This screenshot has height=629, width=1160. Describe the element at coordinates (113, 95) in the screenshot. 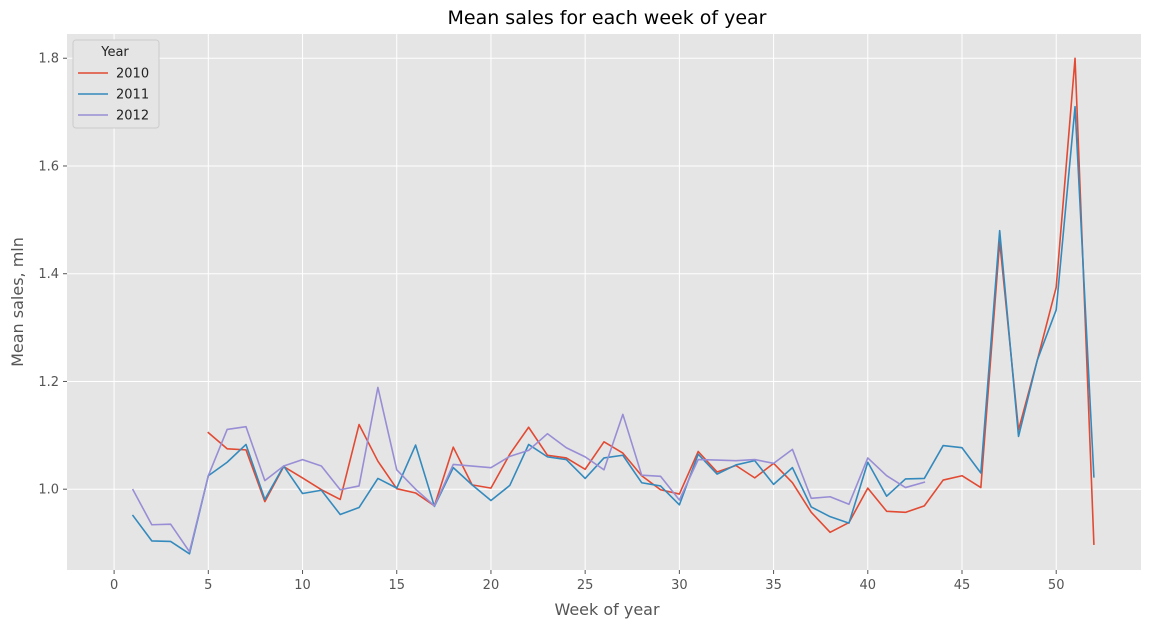

I see `legend-entries: 2010 2011 2012` at that location.